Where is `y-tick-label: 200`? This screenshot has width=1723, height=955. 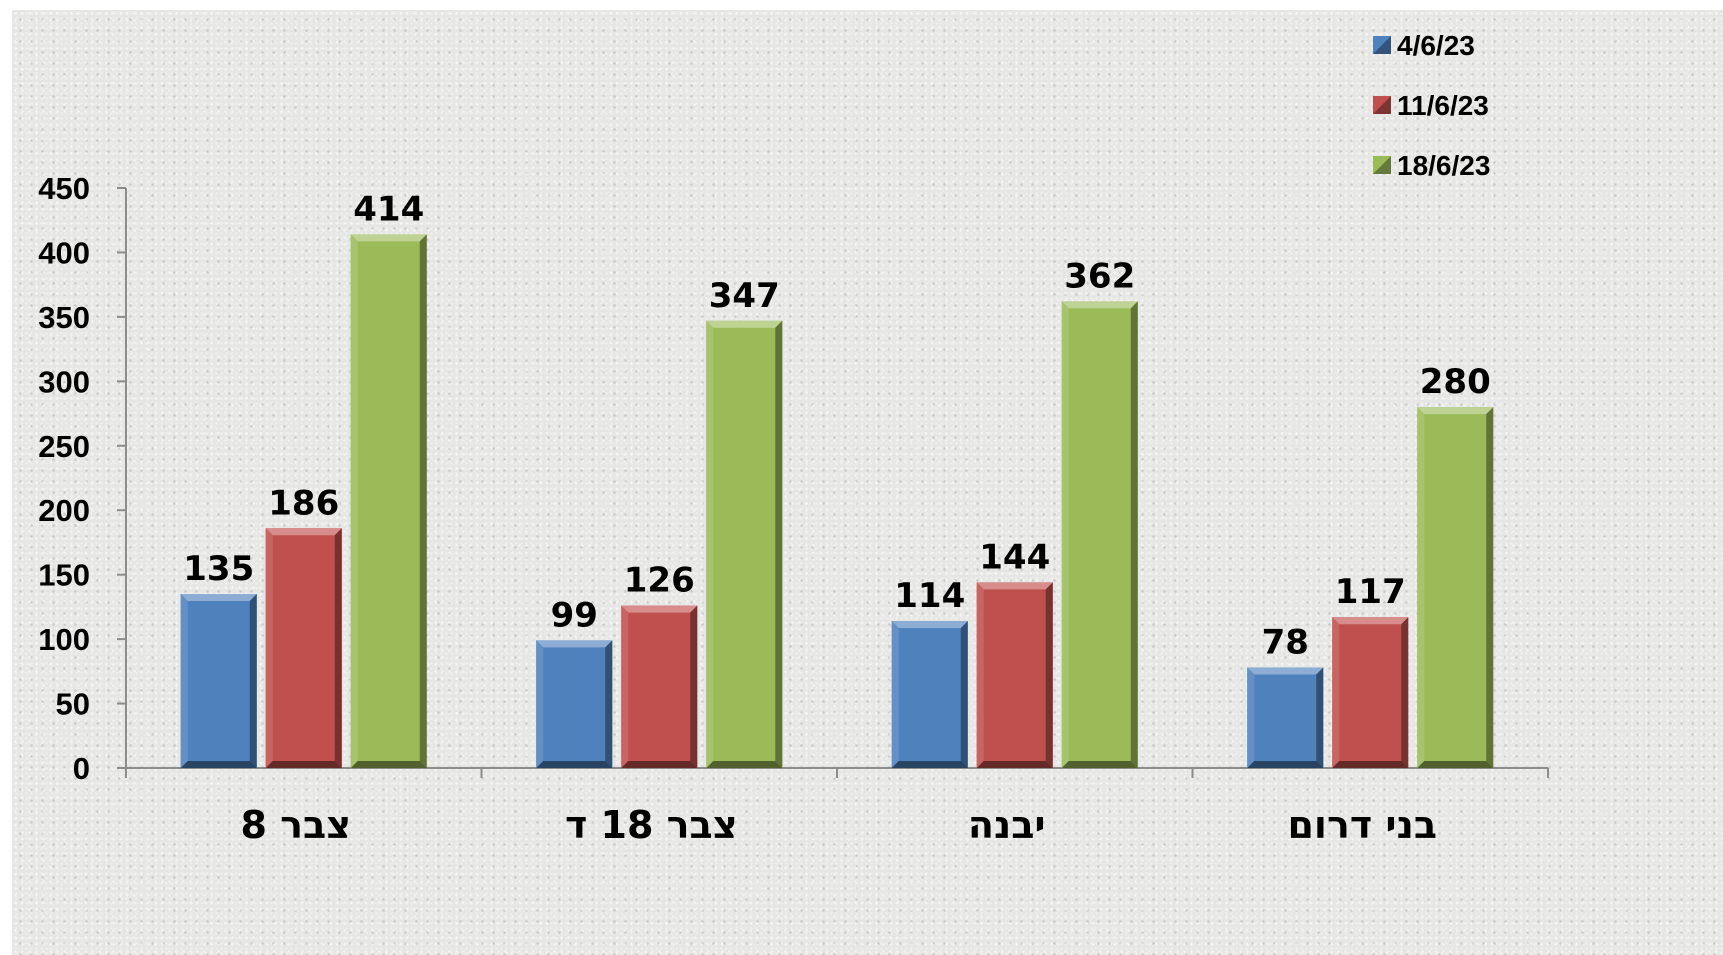 y-tick-label: 200 is located at coordinates (64, 510).